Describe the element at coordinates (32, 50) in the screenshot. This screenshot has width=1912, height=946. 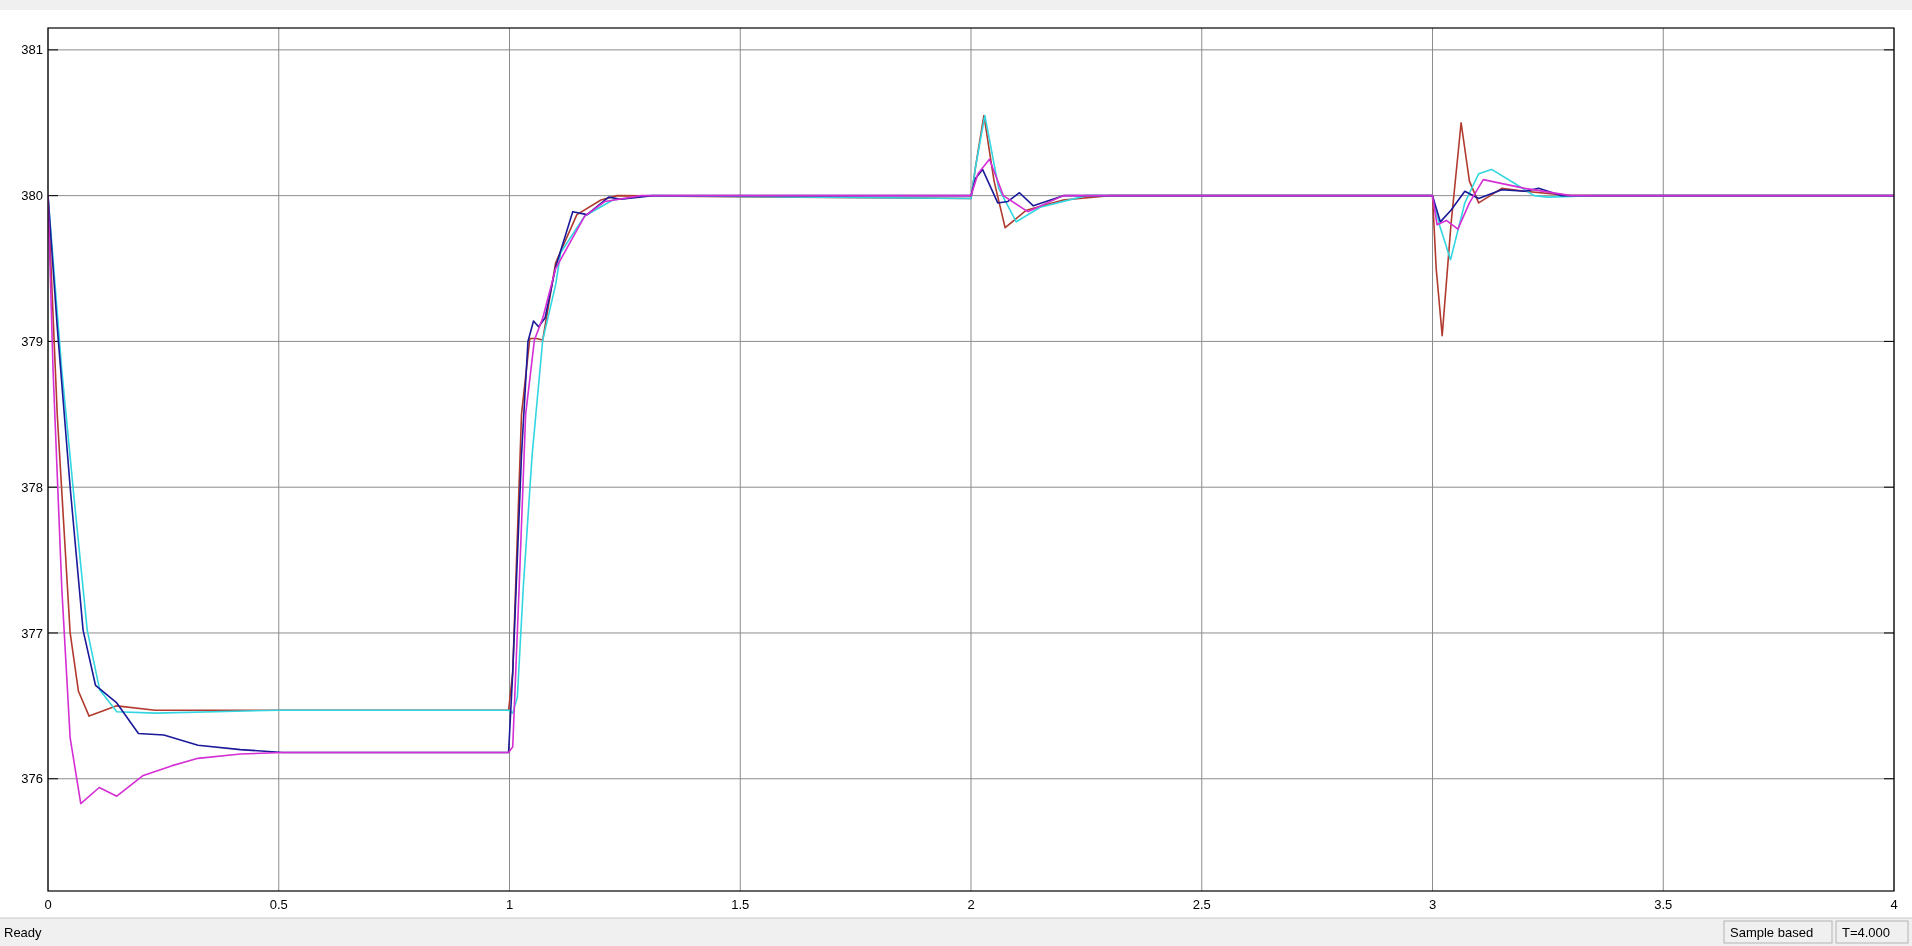
I see `y-tick-label: 381` at that location.